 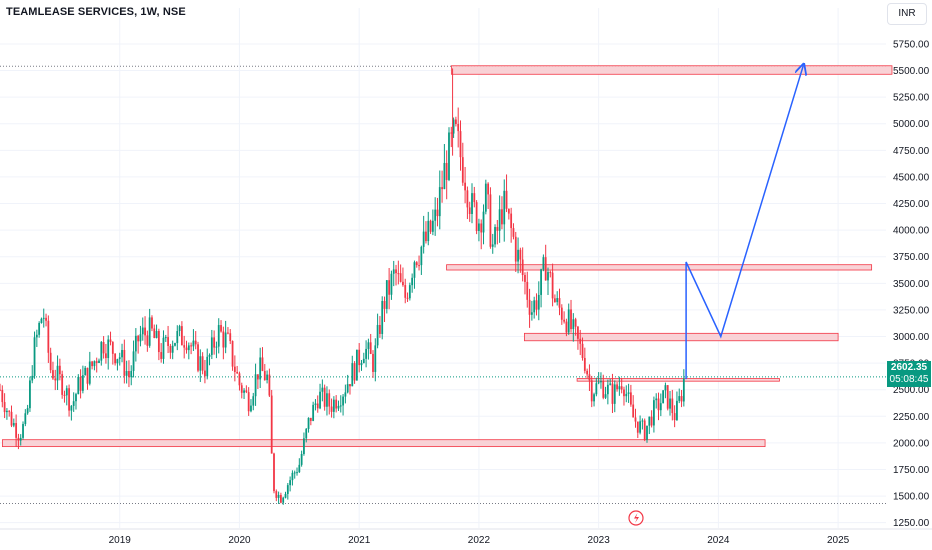 What do you see at coordinates (909, 374) in the screenshot?
I see `last-price-badge: 2602.35 05:08:45` at bounding box center [909, 374].